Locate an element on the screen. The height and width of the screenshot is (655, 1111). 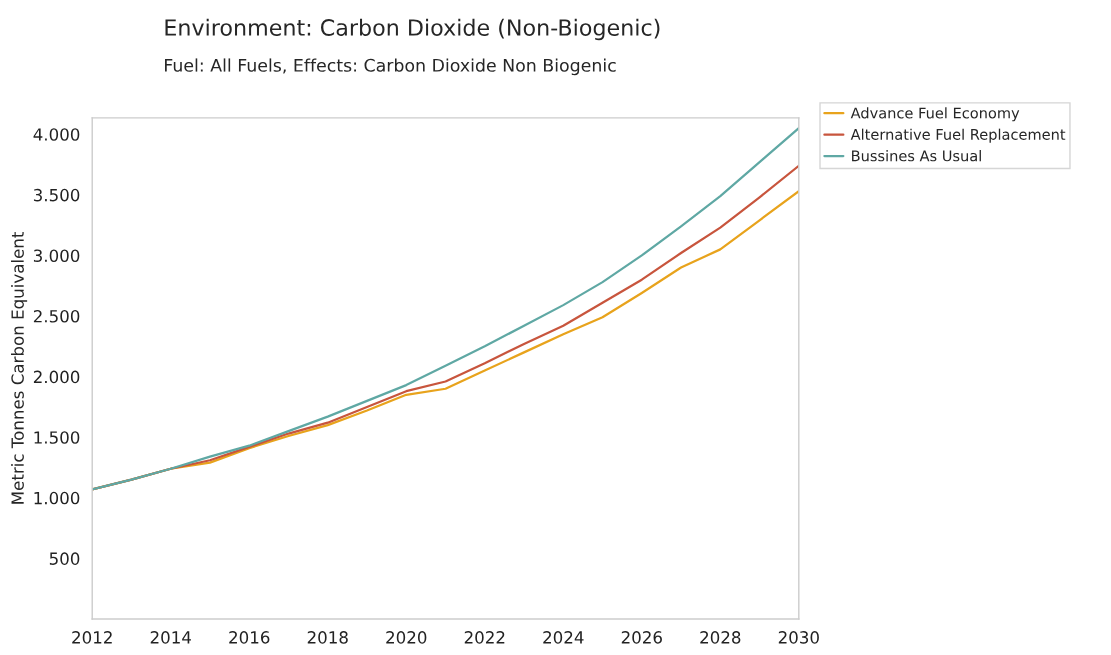
x-tick-label: 2020 is located at coordinates (406, 637).